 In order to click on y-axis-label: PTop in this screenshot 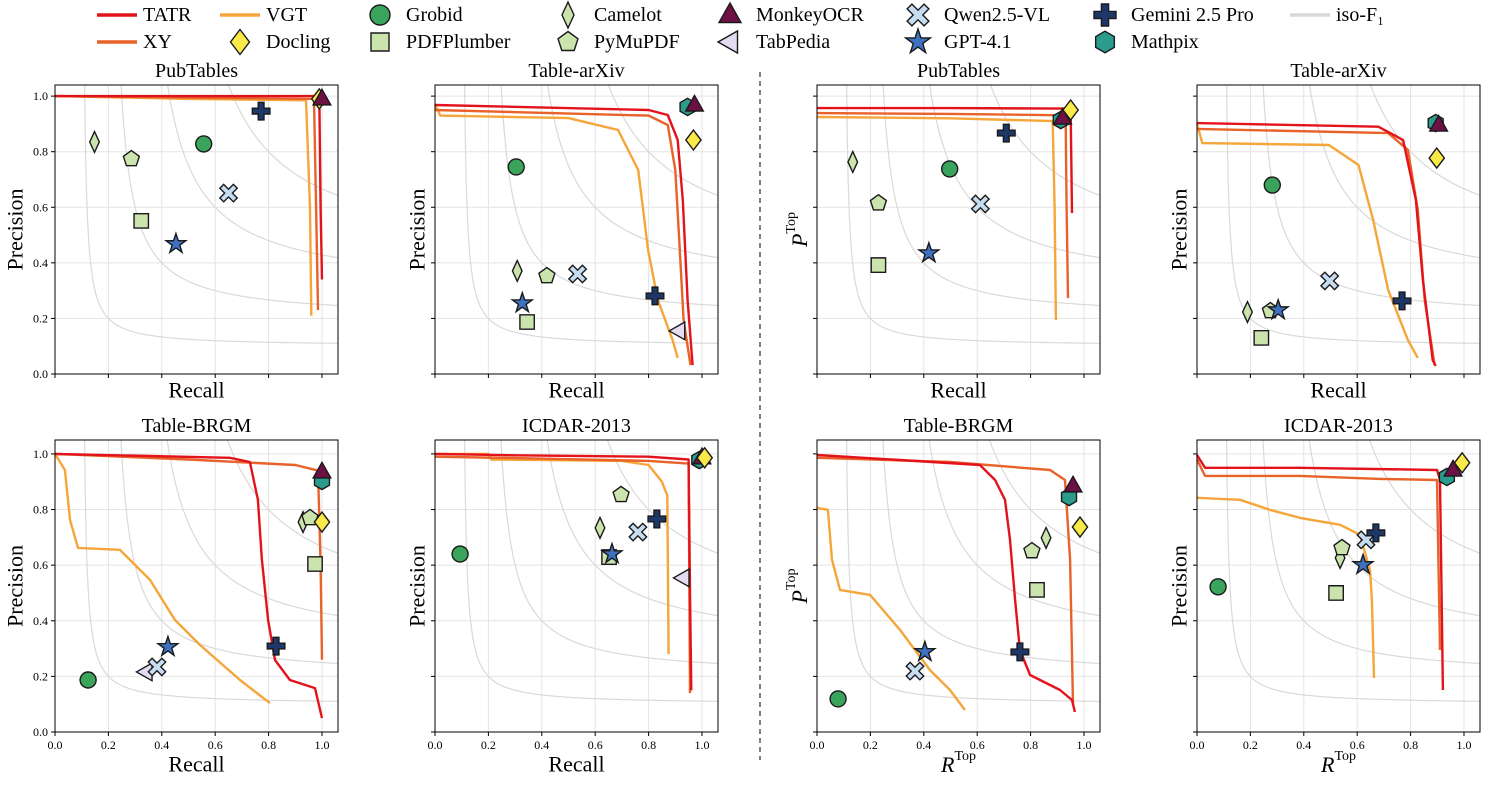, I will do `click(798, 586)`.